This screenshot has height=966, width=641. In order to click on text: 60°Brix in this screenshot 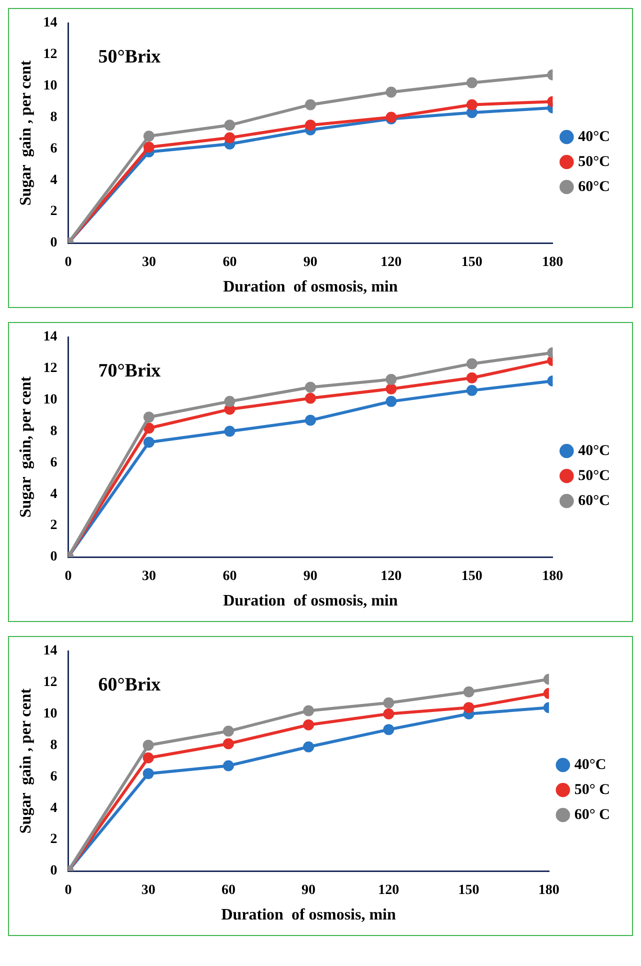, I will do `click(130, 685)`.